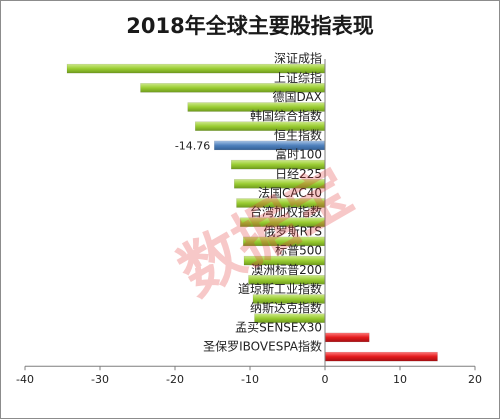 The width and height of the screenshot is (500, 419). What do you see at coordinates (298, 154) in the screenshot?
I see `category-label-6: 富时100` at bounding box center [298, 154].